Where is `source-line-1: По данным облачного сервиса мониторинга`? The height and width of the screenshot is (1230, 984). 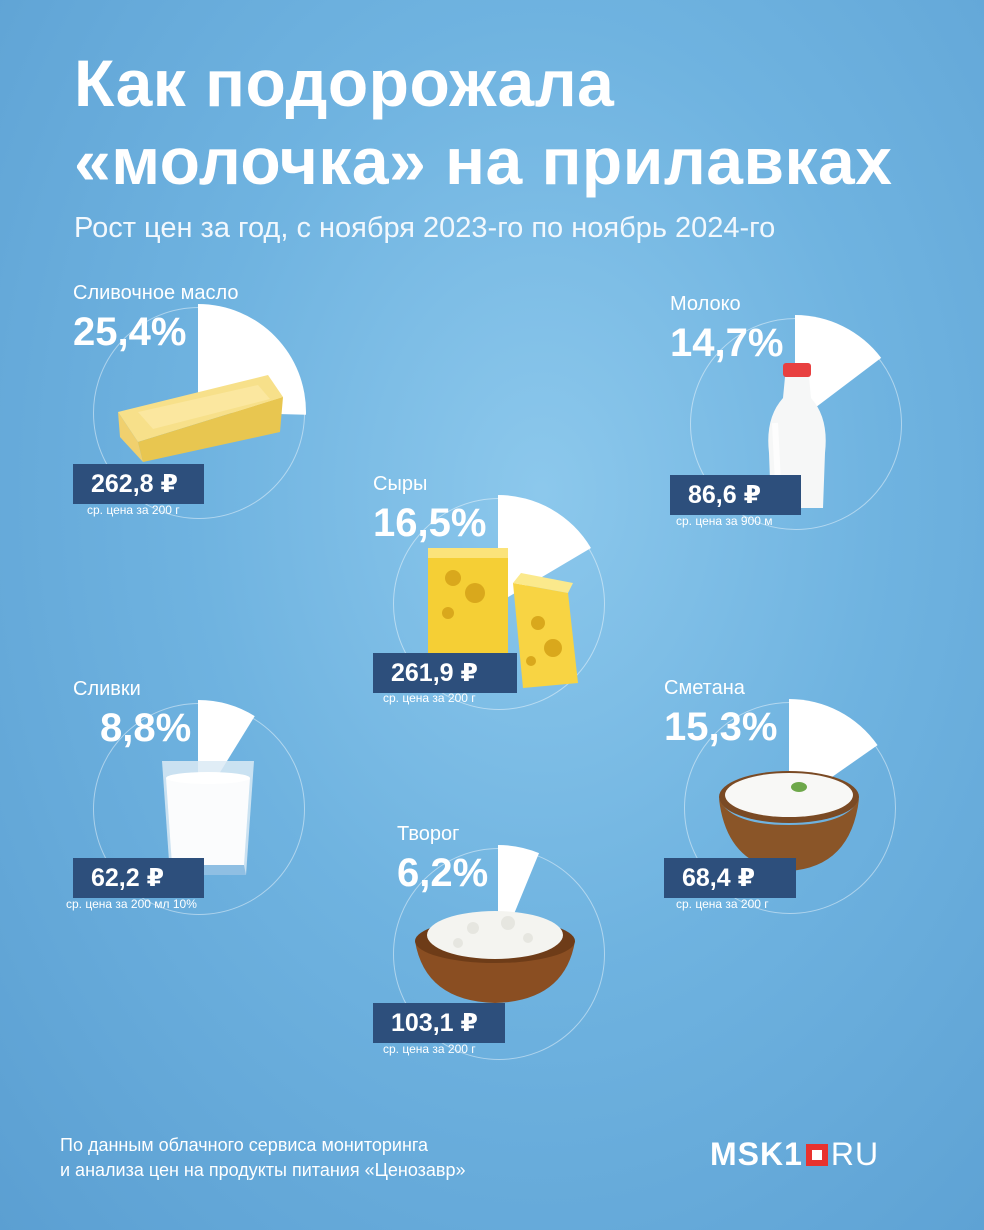
source-line-1: По данным облачного сервиса мониторинга is located at coordinates (244, 1145).